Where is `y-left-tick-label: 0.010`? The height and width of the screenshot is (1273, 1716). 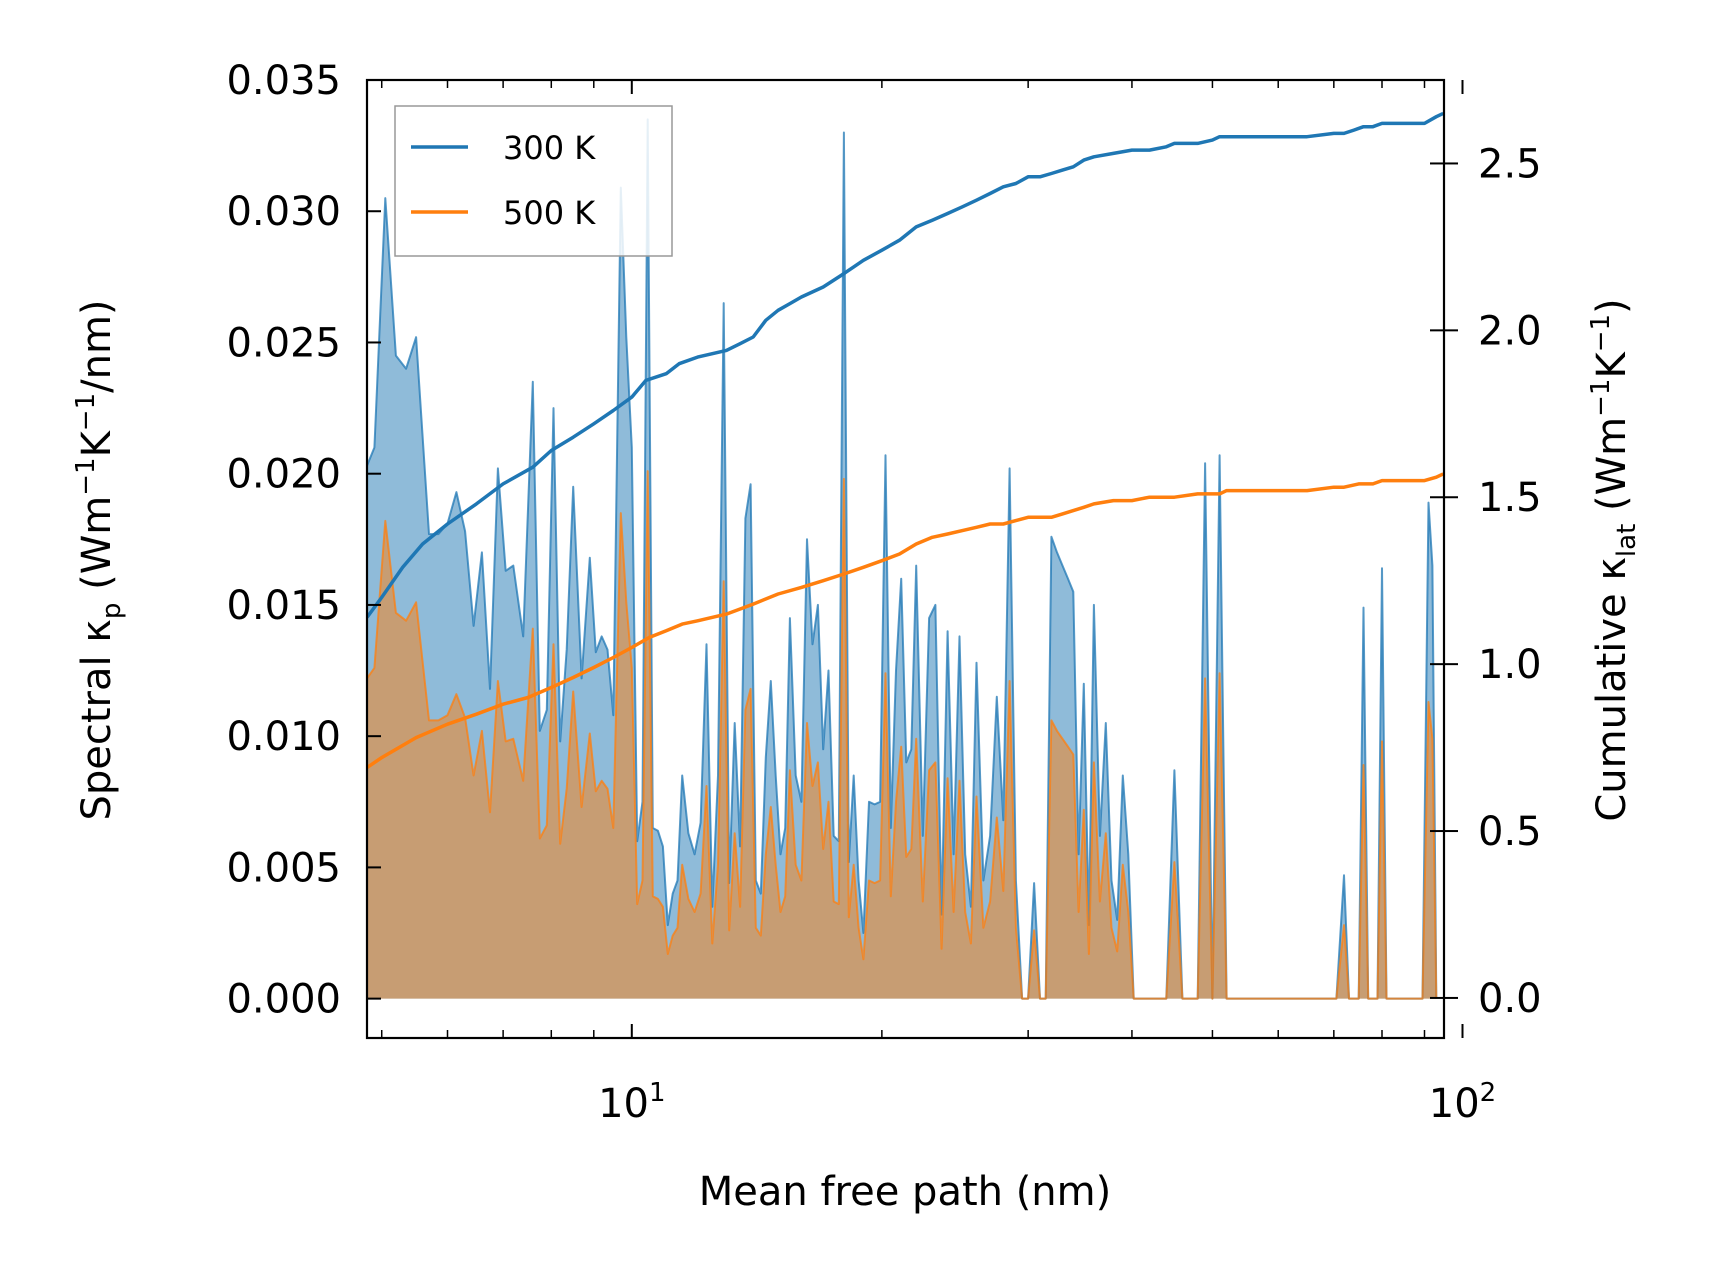
y-left-tick-label: 0.010 is located at coordinates (283, 737).